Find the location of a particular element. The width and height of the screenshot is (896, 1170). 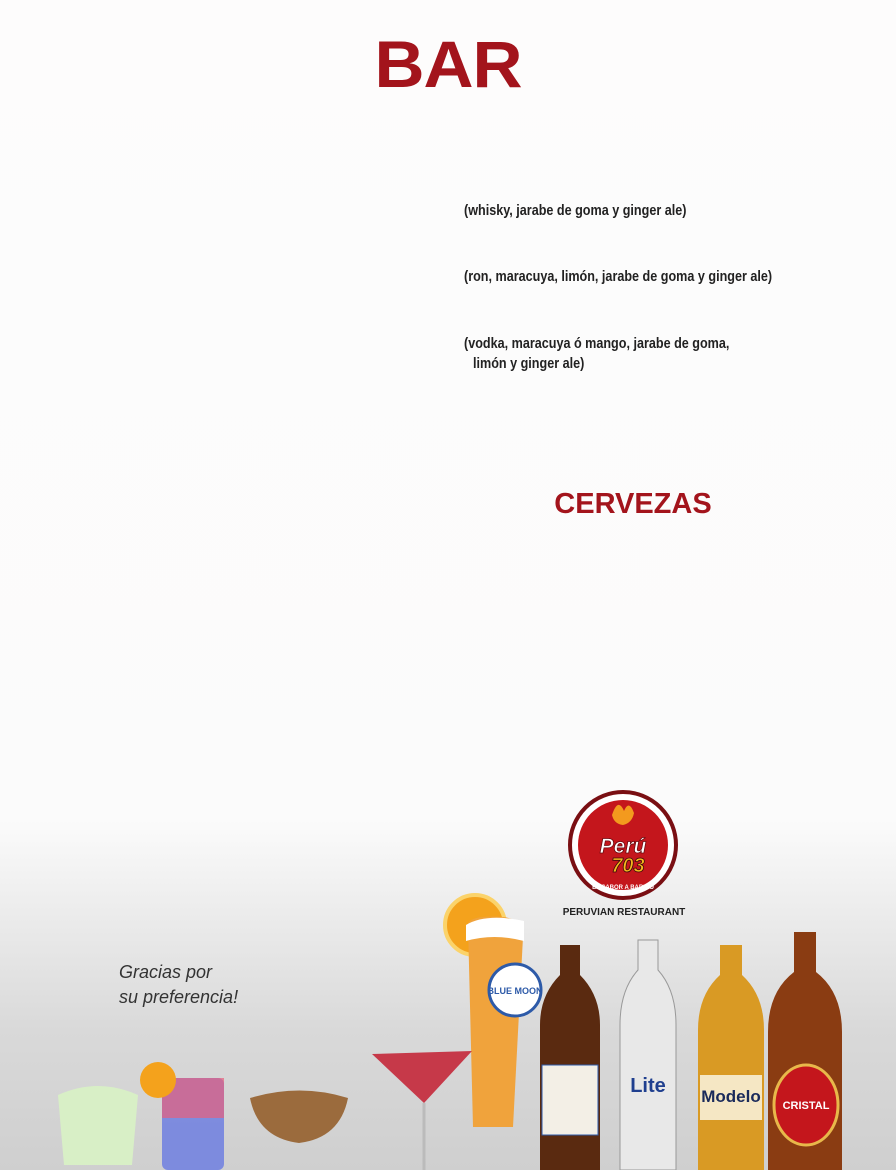

thanks-note: Gracias por su preferencia! is located at coordinates (178, 985).